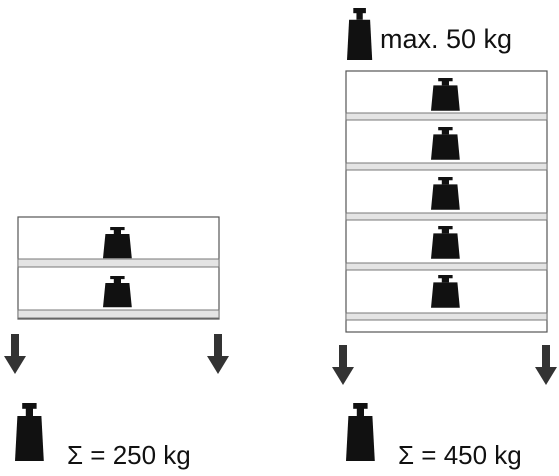 The width and height of the screenshot is (559, 476). Describe the element at coordinates (460, 455) in the screenshot. I see `right-total-label: Σ = 450 kg` at that location.